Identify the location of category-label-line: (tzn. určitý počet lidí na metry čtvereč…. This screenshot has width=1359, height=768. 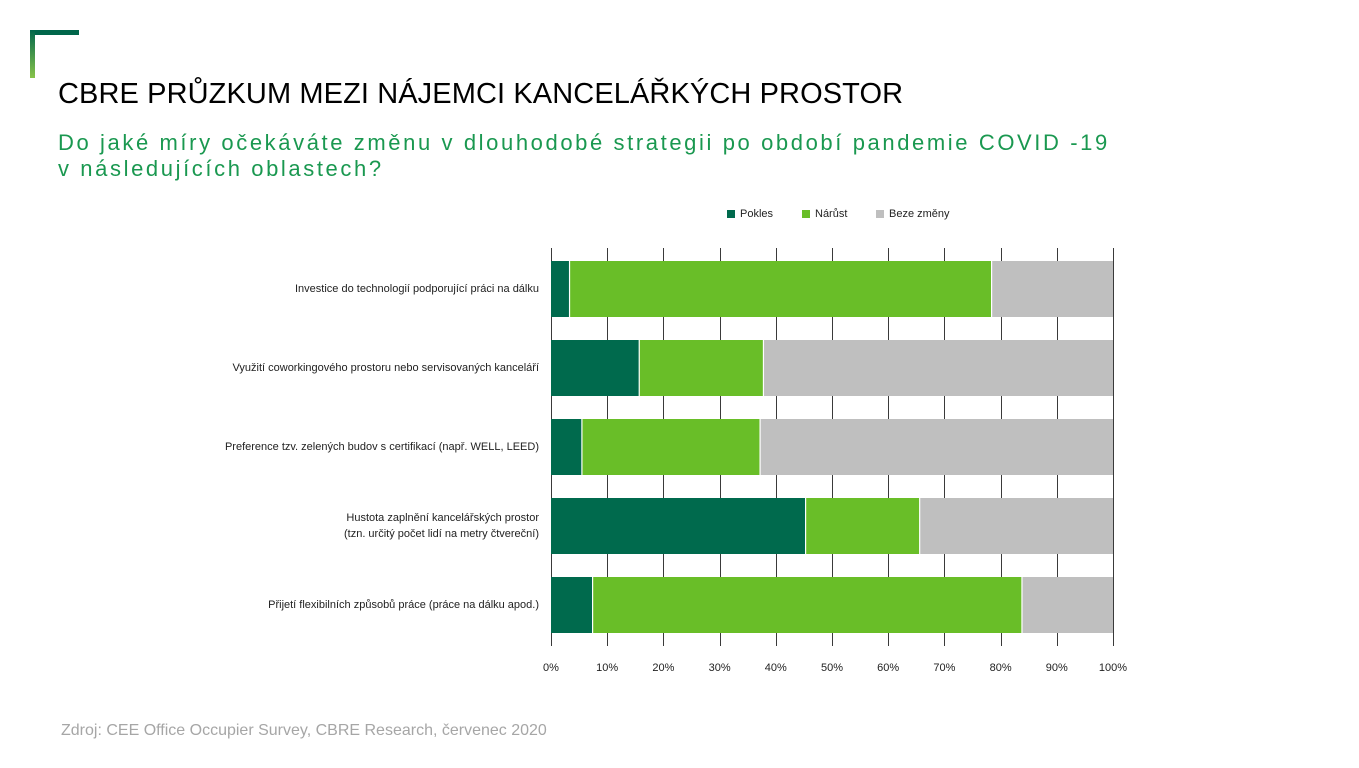
(441, 534).